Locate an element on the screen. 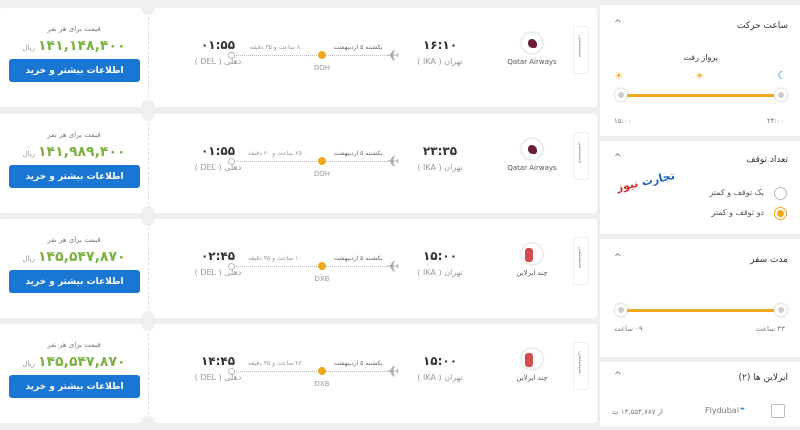  radio-two-stops is located at coordinates (780, 213).